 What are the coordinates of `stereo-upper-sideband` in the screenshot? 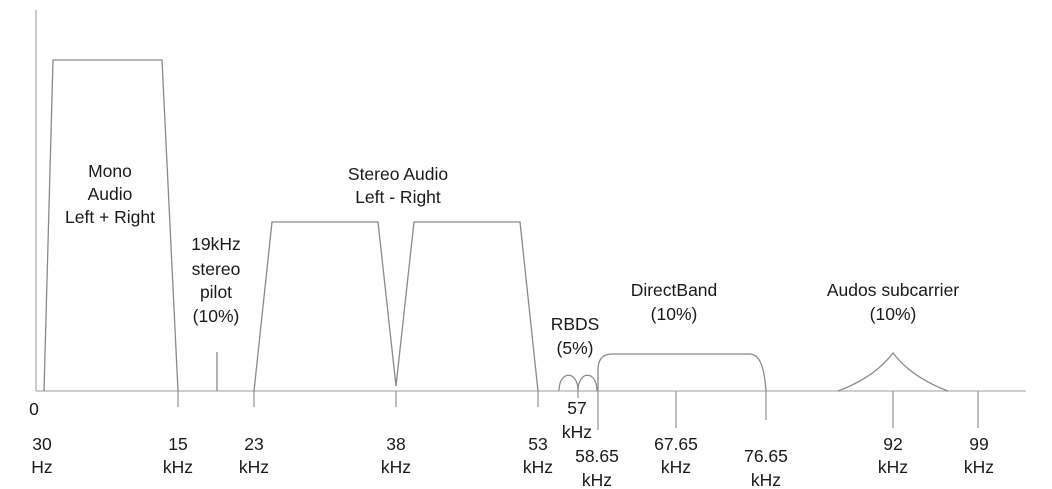 It's located at (467, 306).